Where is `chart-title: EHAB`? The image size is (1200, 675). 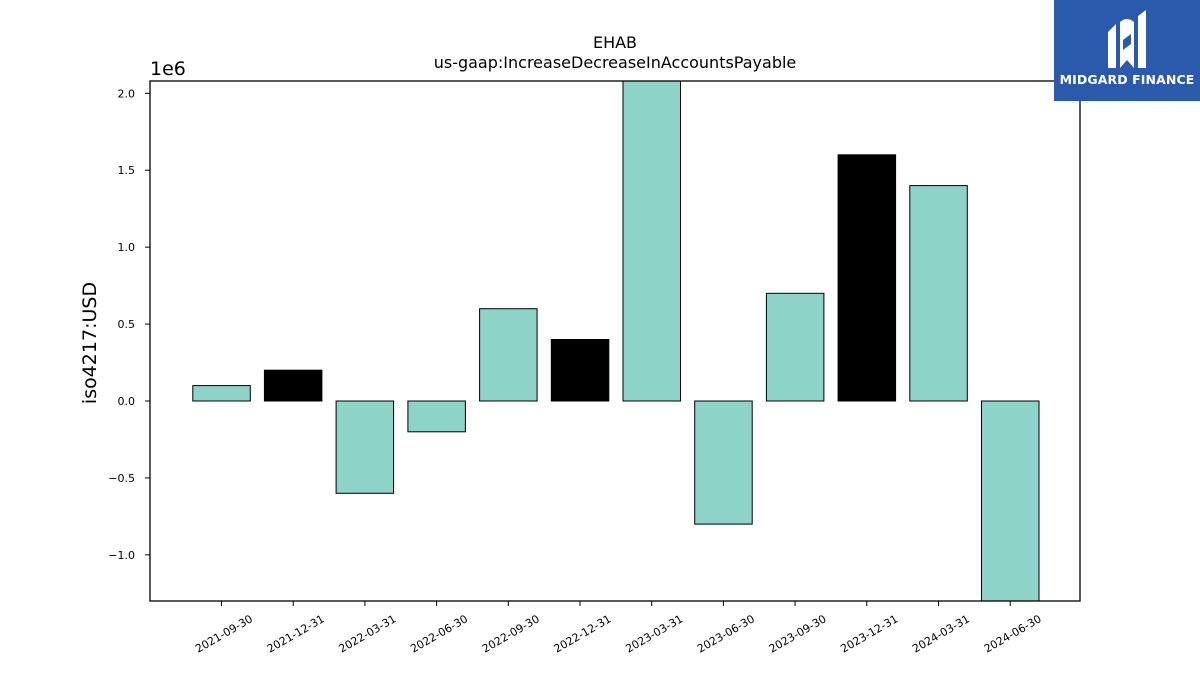 chart-title: EHAB is located at coordinates (615, 42).